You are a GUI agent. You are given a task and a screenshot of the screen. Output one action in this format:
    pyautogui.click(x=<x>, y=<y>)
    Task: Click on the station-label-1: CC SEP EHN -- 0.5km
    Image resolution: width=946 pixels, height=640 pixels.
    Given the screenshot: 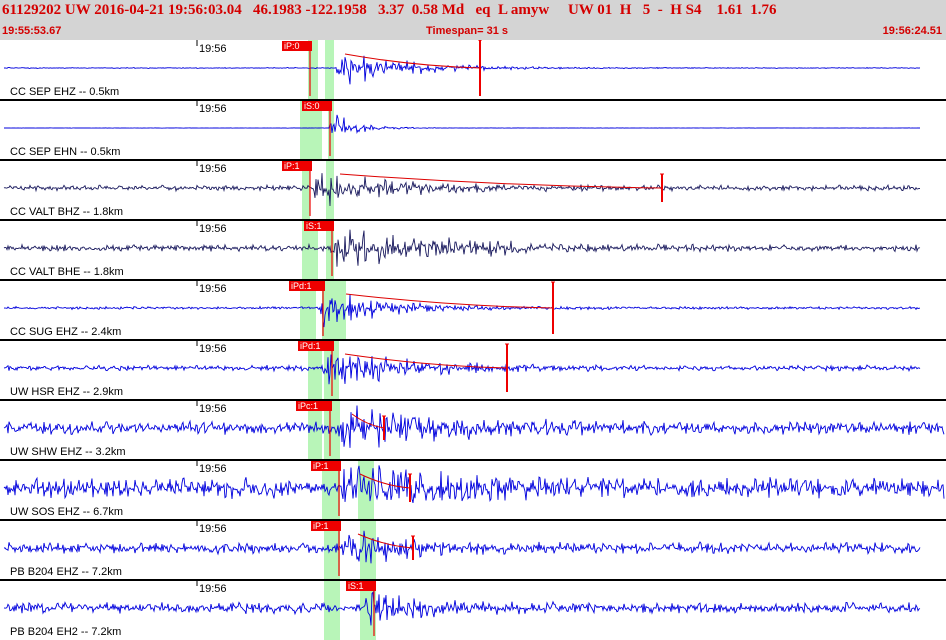 What is the action you would take?
    pyautogui.click(x=65, y=152)
    